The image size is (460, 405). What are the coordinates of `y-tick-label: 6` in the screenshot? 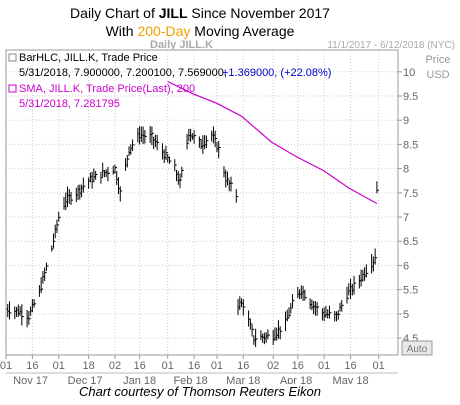 It's located at (406, 266).